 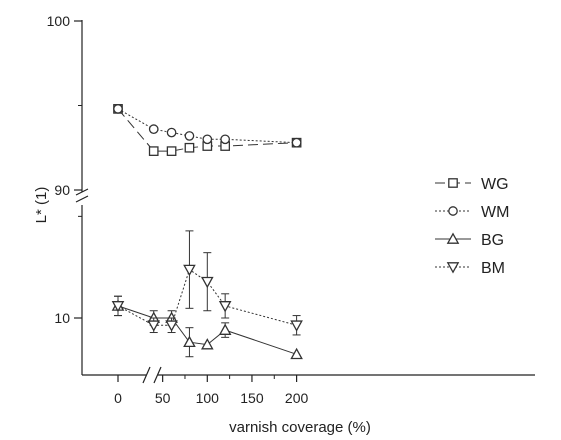 I want to click on y-tick-label: 90, so click(x=62, y=190).